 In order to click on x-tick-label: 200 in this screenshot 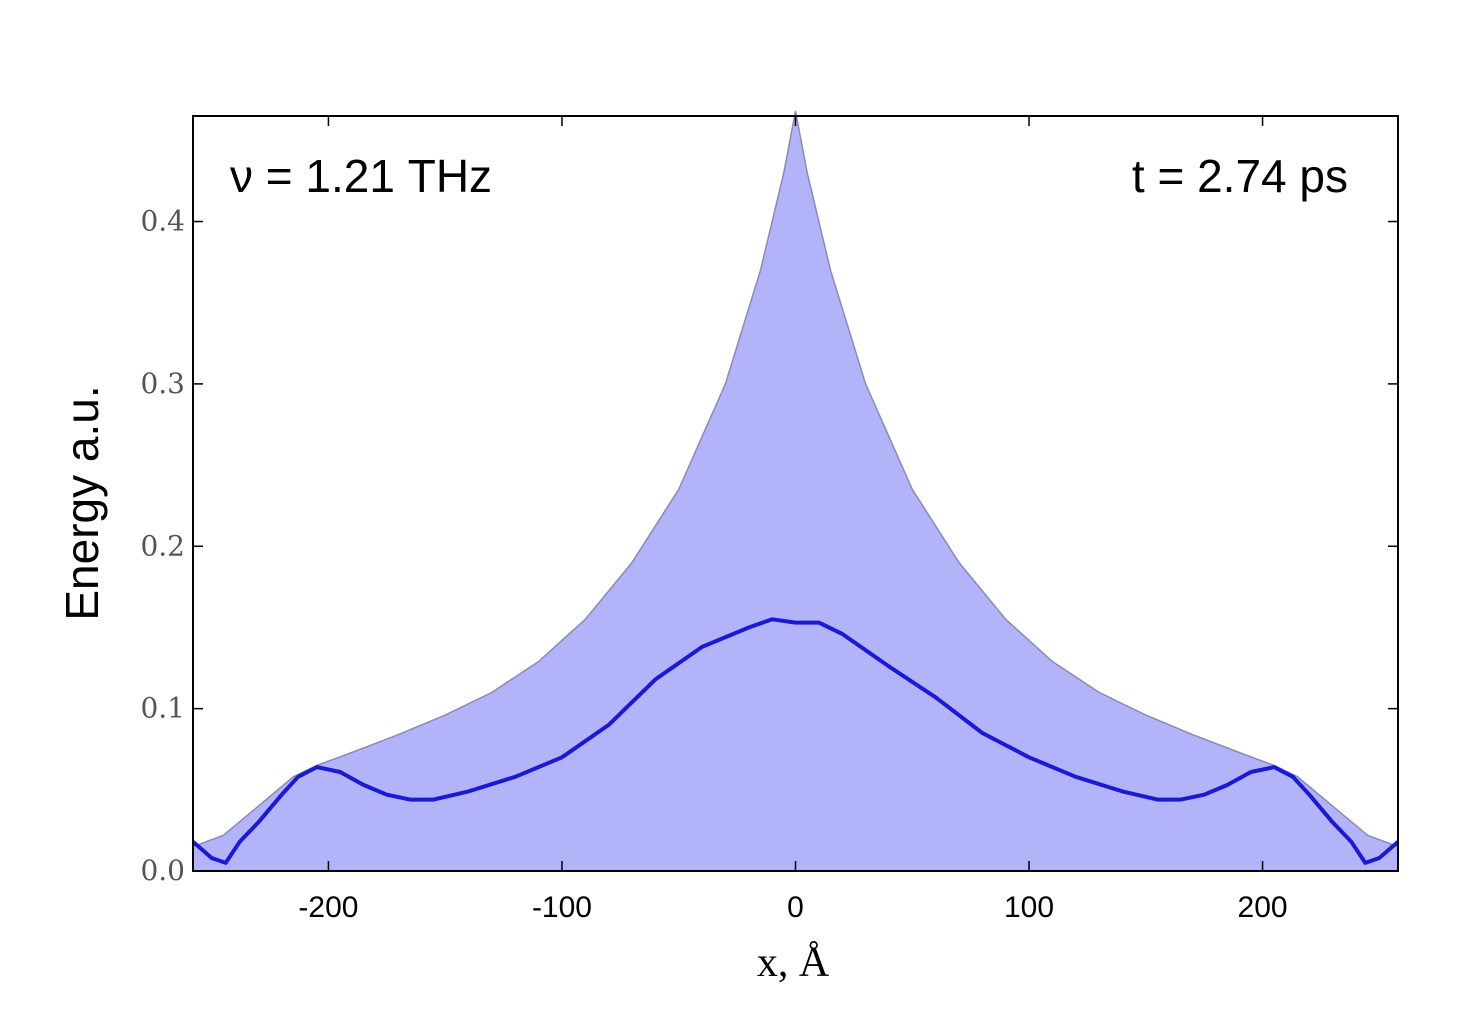, I will do `click(1263, 907)`.